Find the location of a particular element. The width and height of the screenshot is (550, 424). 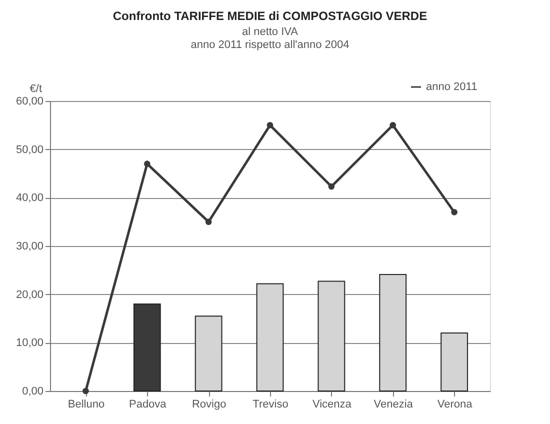

legend-label: anno 2011 is located at coordinates (452, 87).